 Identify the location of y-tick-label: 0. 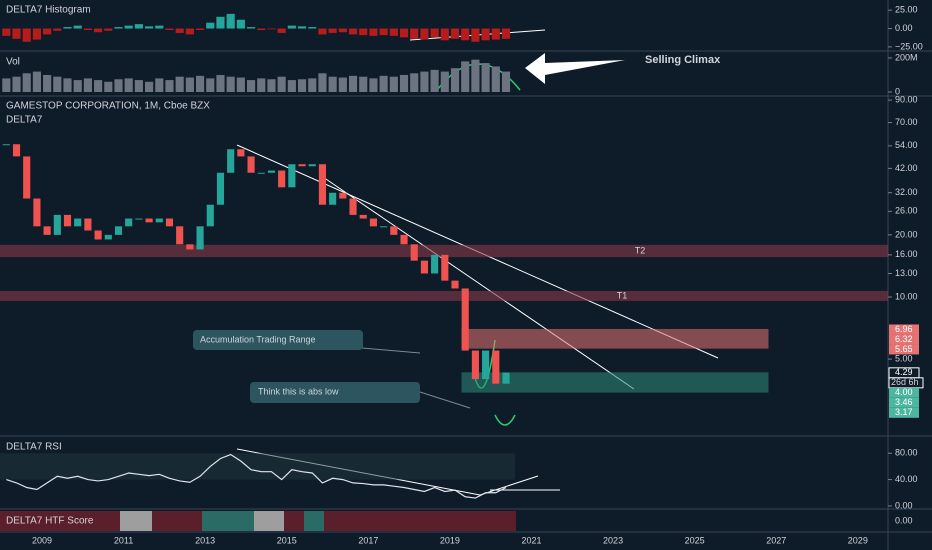
(897, 91).